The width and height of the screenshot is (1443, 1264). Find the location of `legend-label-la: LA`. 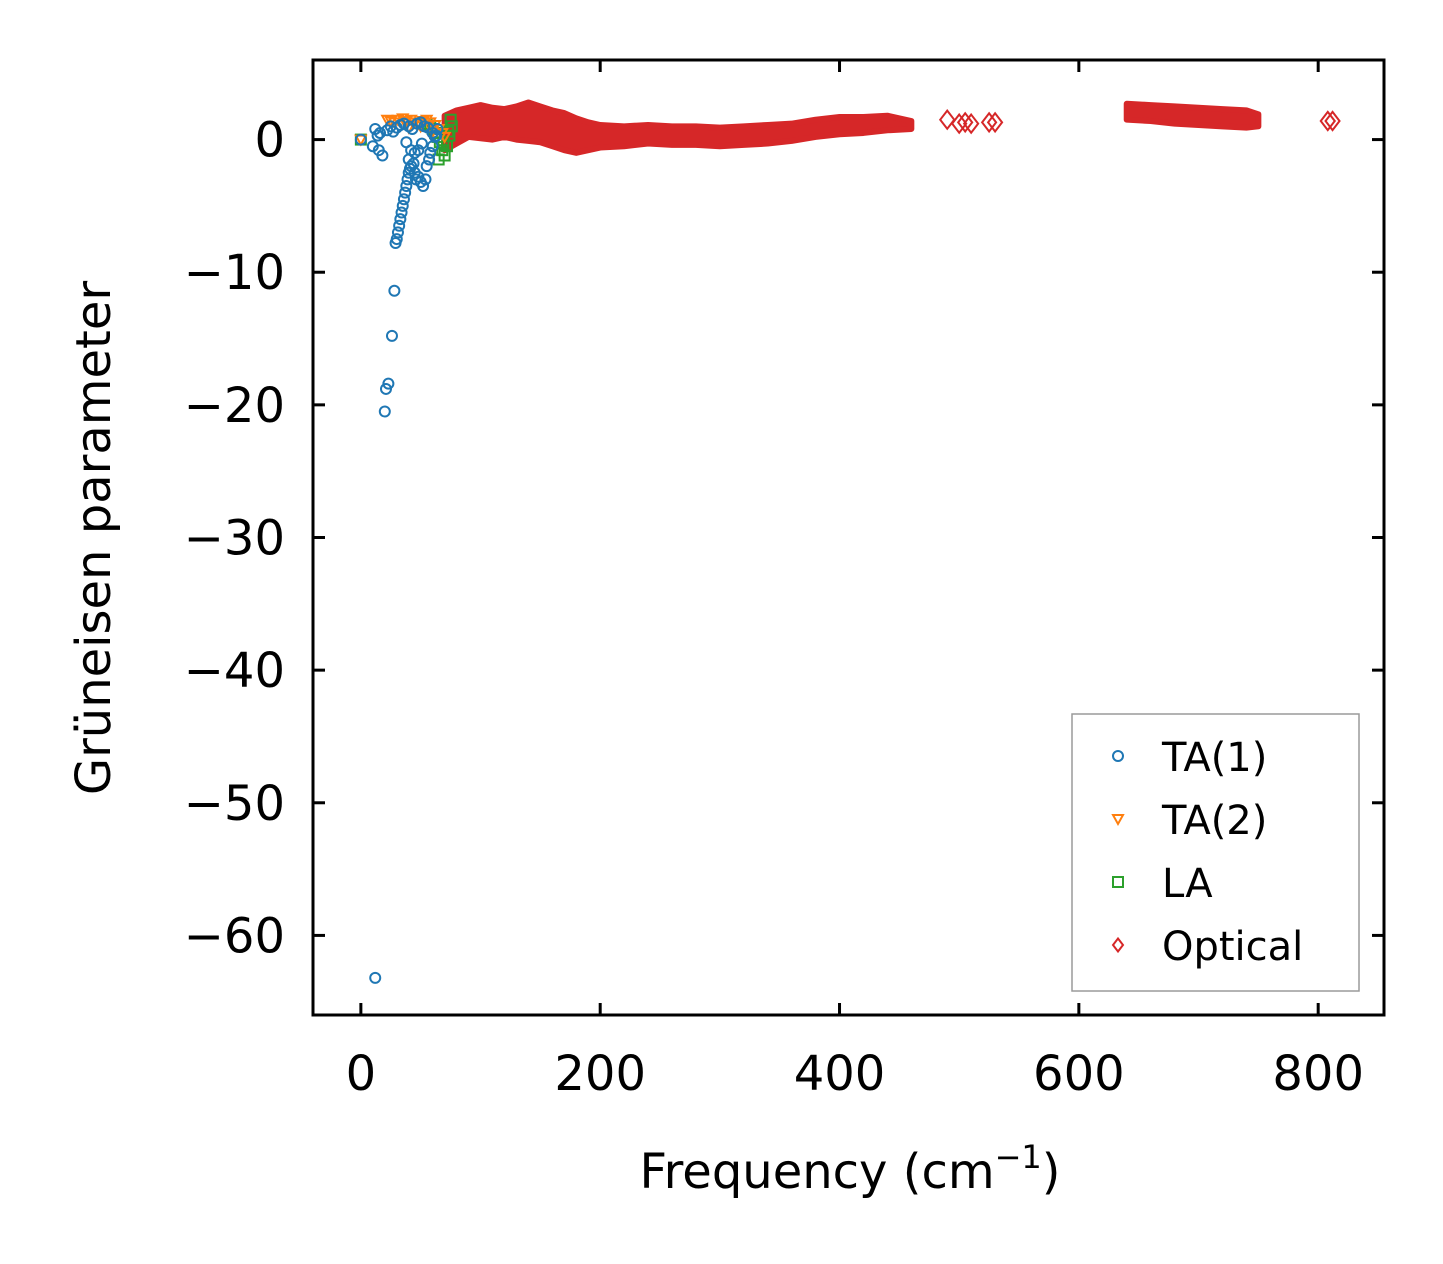

legend-label-la: LA is located at coordinates (1187, 884).